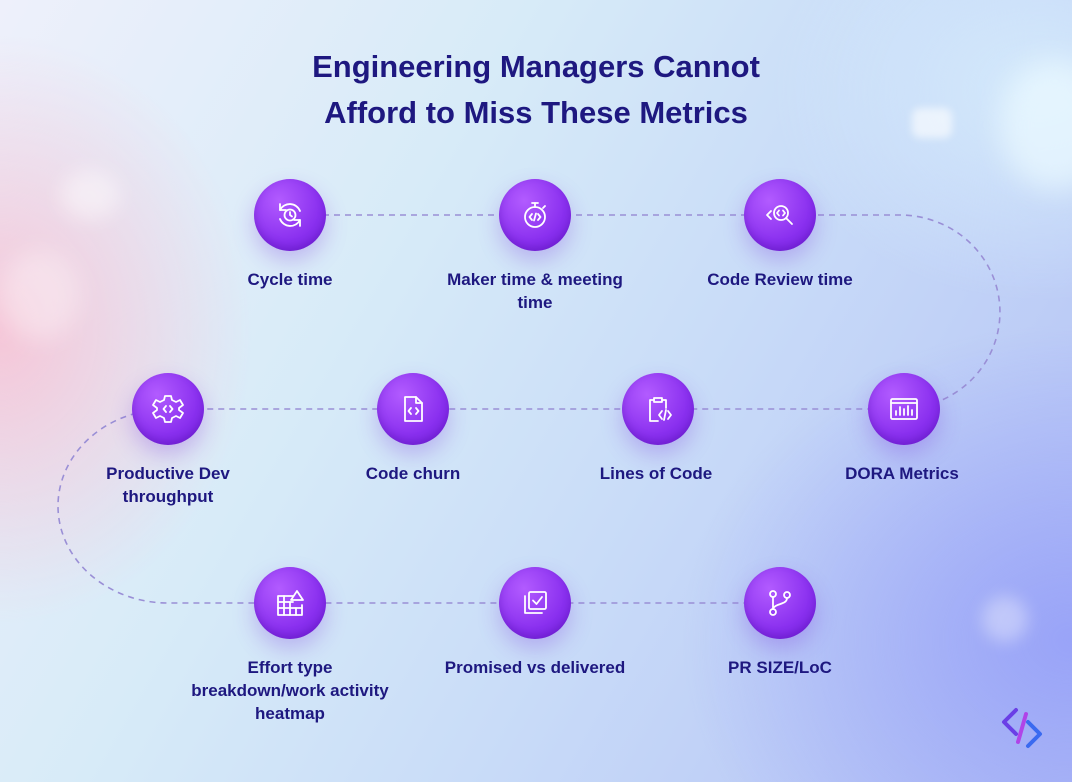  I want to click on hatica-logo-icon, so click(1022, 728).